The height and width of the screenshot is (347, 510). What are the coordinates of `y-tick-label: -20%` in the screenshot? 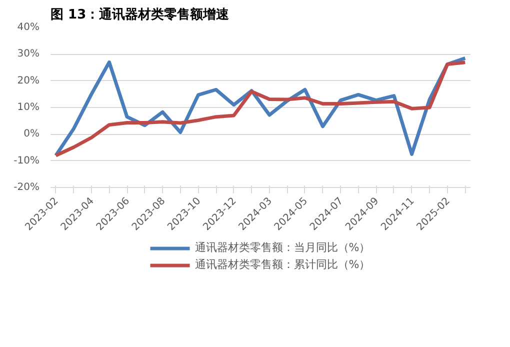 It's located at (27, 187).